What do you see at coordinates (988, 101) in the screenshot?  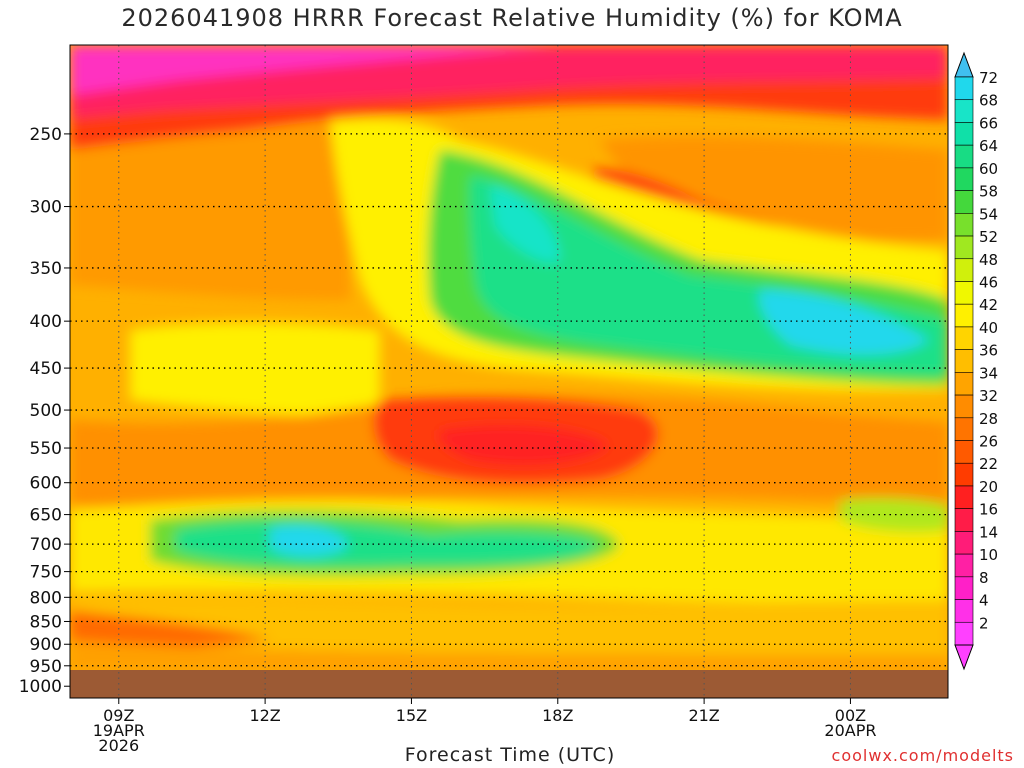 I see `colorbar-label: 68` at bounding box center [988, 101].